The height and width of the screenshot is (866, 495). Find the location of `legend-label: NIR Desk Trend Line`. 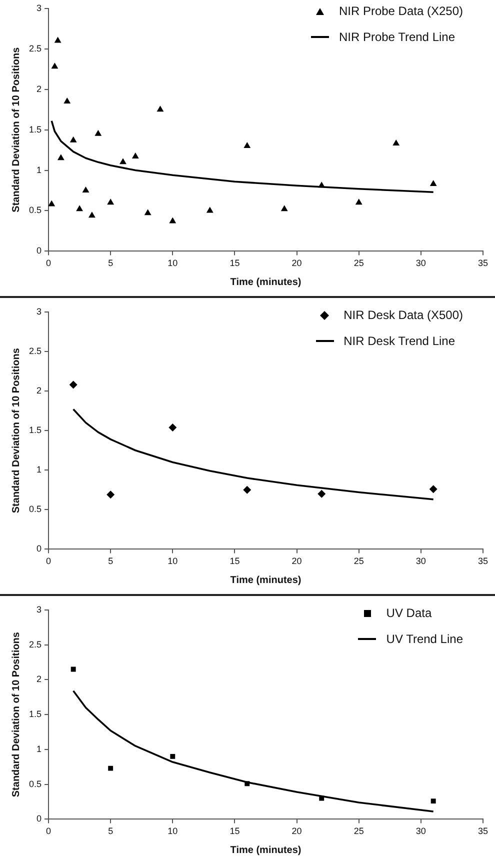

legend-label: NIR Desk Trend Line is located at coordinates (400, 341).